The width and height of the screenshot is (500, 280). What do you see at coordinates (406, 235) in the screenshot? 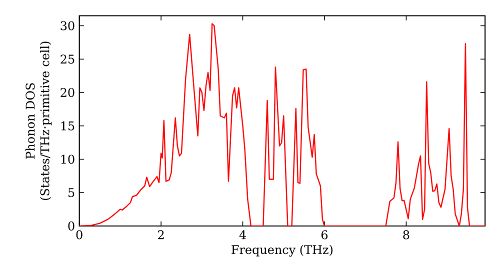
I see `x-tick-label: 8` at bounding box center [406, 235].